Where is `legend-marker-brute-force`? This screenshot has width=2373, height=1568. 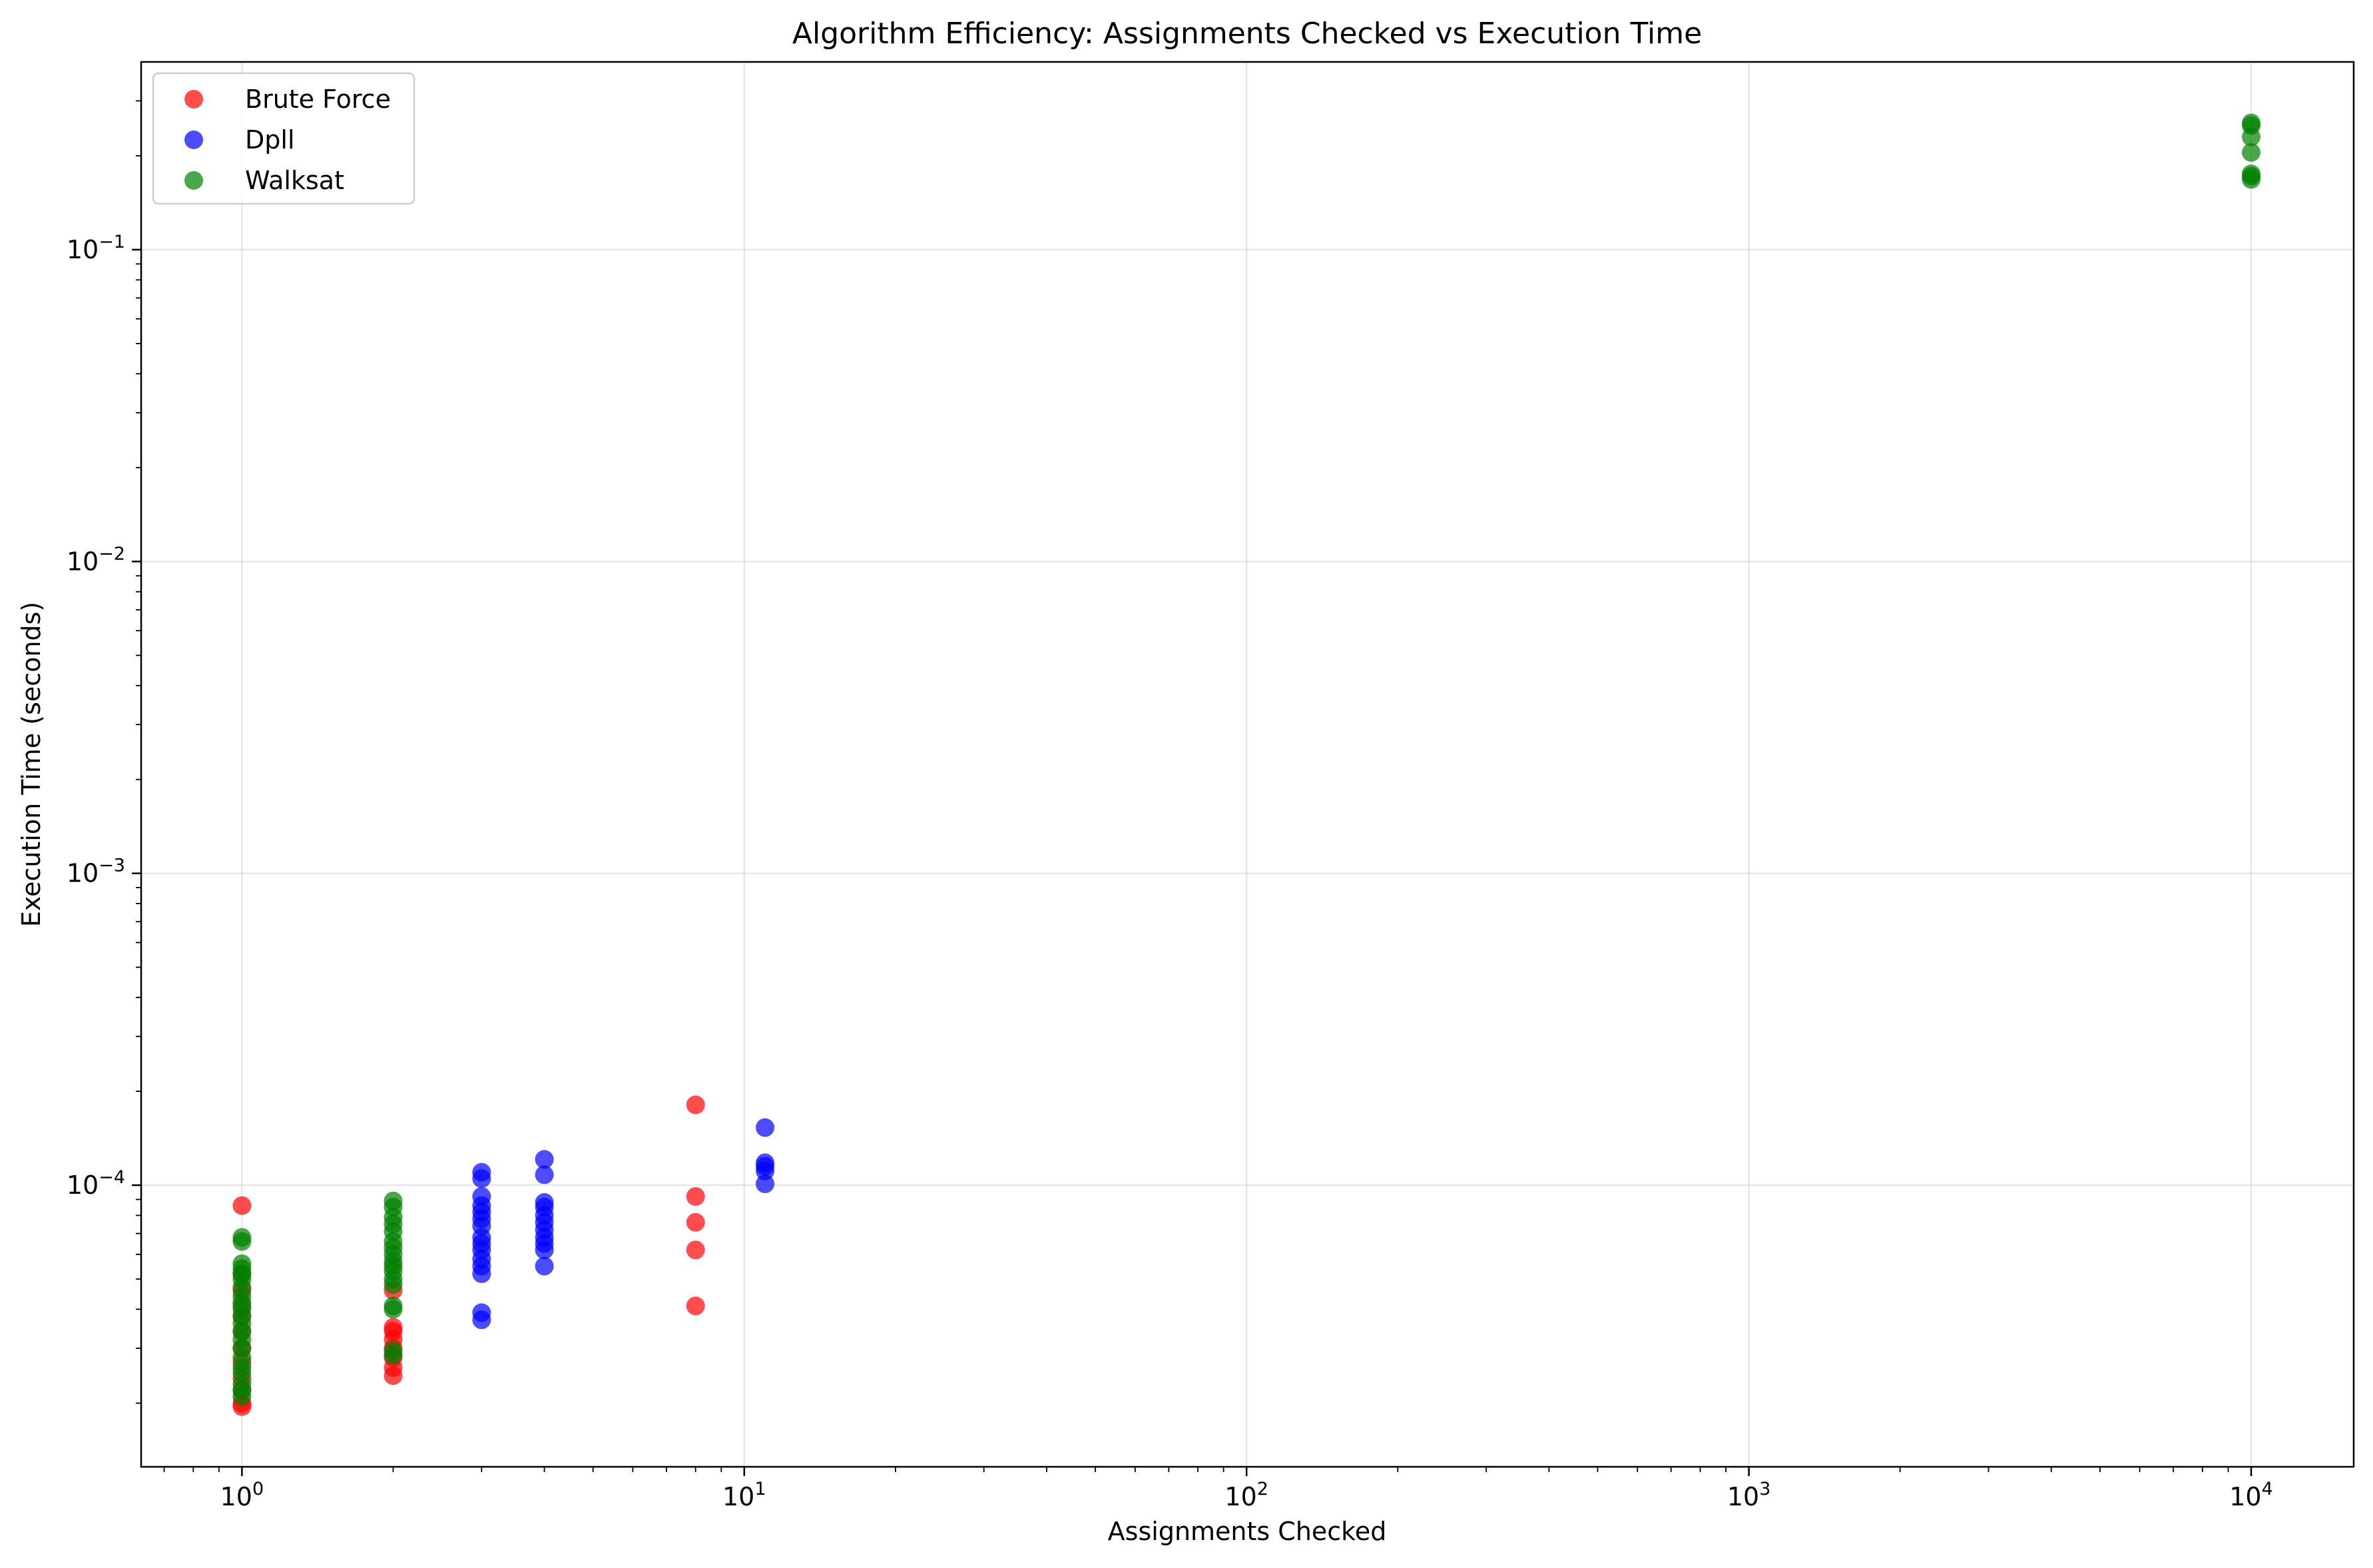
legend-marker-brute-force is located at coordinates (193, 99).